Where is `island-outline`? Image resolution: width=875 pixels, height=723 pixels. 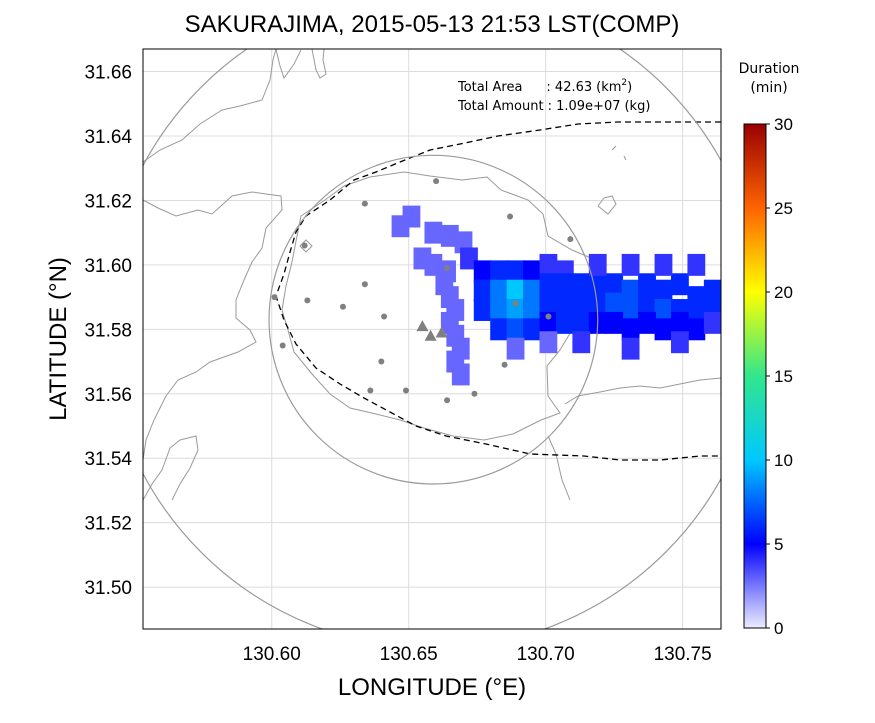 island-outline is located at coordinates (306, 246).